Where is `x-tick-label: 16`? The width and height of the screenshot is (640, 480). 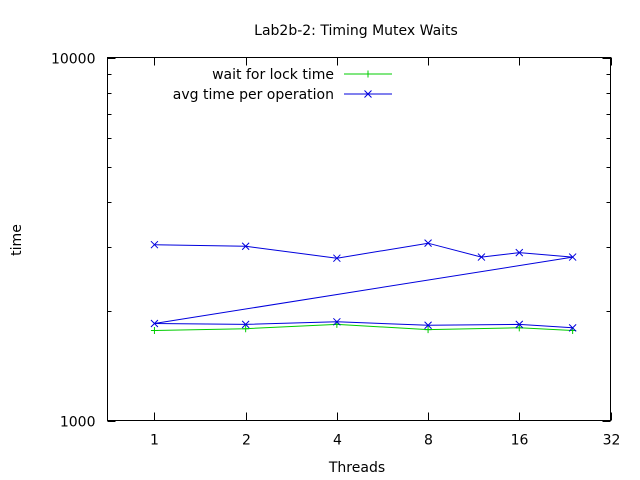
x-tick-label: 16 is located at coordinates (520, 441).